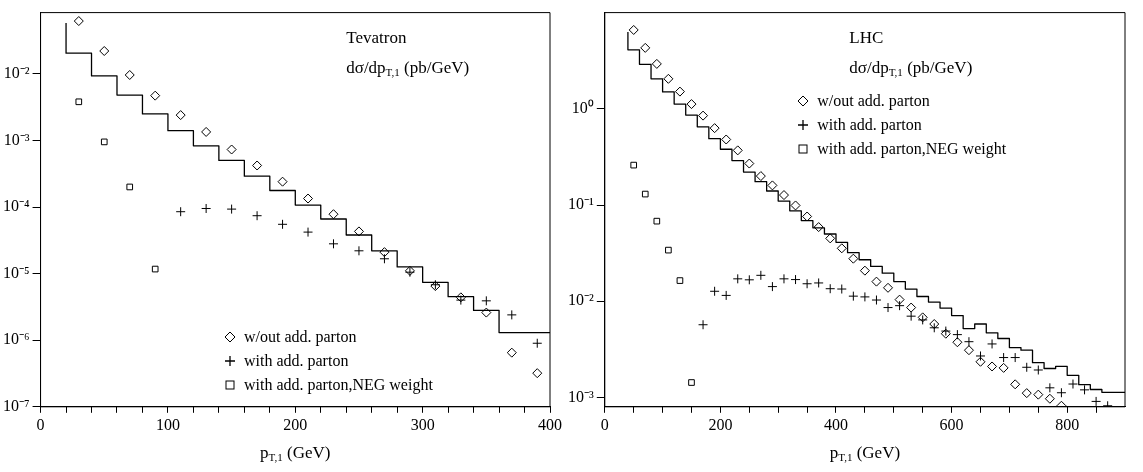 The width and height of the screenshot is (1143, 472). Describe the element at coordinates (16, 206) in the screenshot. I see `y-tick-label: 10⁻⁴` at that location.